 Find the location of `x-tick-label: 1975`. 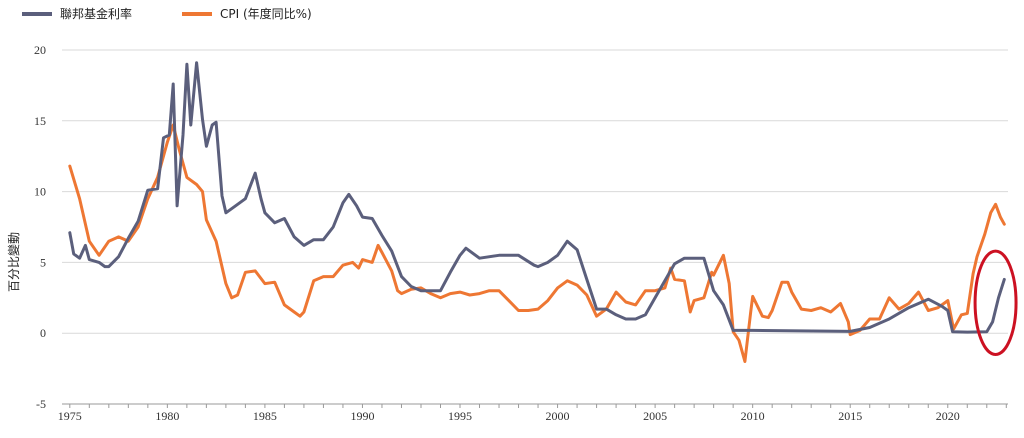

x-tick-label: 1975 is located at coordinates (70, 416).